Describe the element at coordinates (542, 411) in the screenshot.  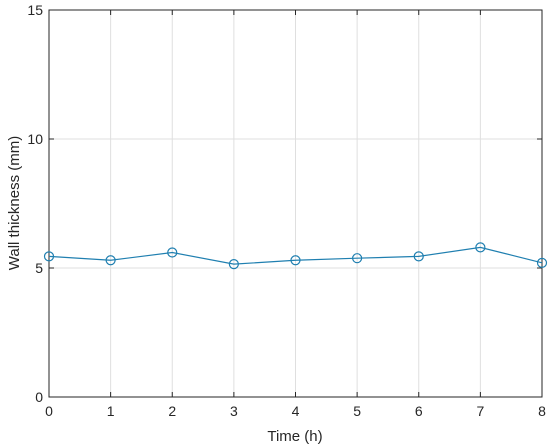
I see `x-tick-label: 8` at that location.